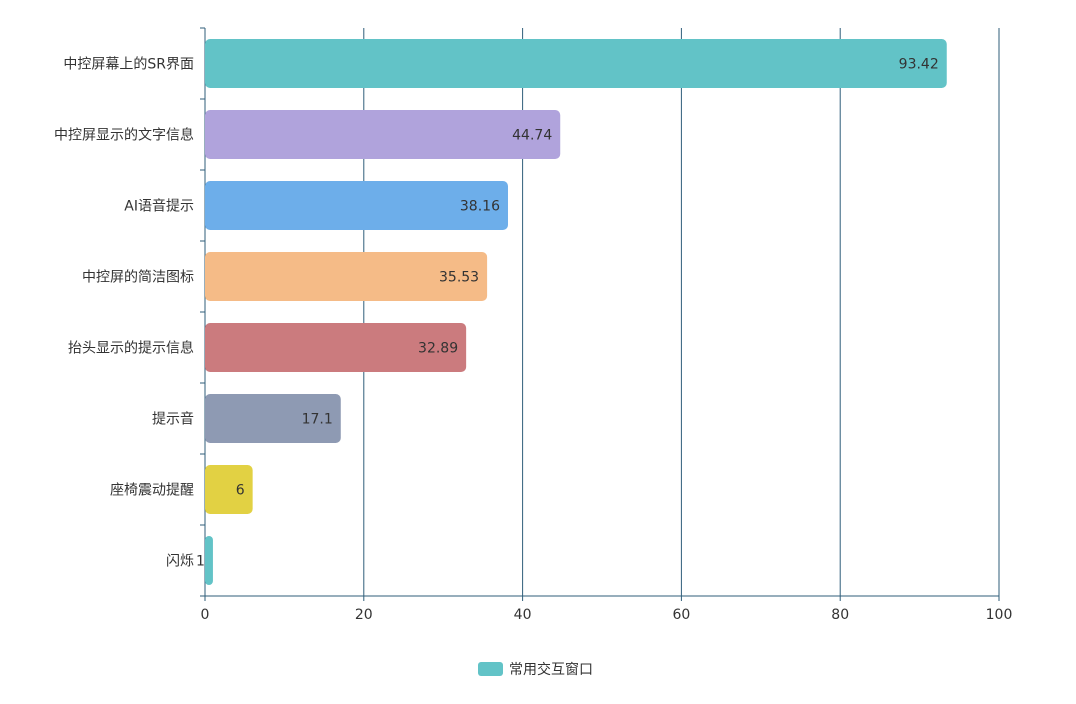 The height and width of the screenshot is (704, 1076). What do you see at coordinates (159, 206) in the screenshot?
I see `category-label: AI语音提示` at bounding box center [159, 206].